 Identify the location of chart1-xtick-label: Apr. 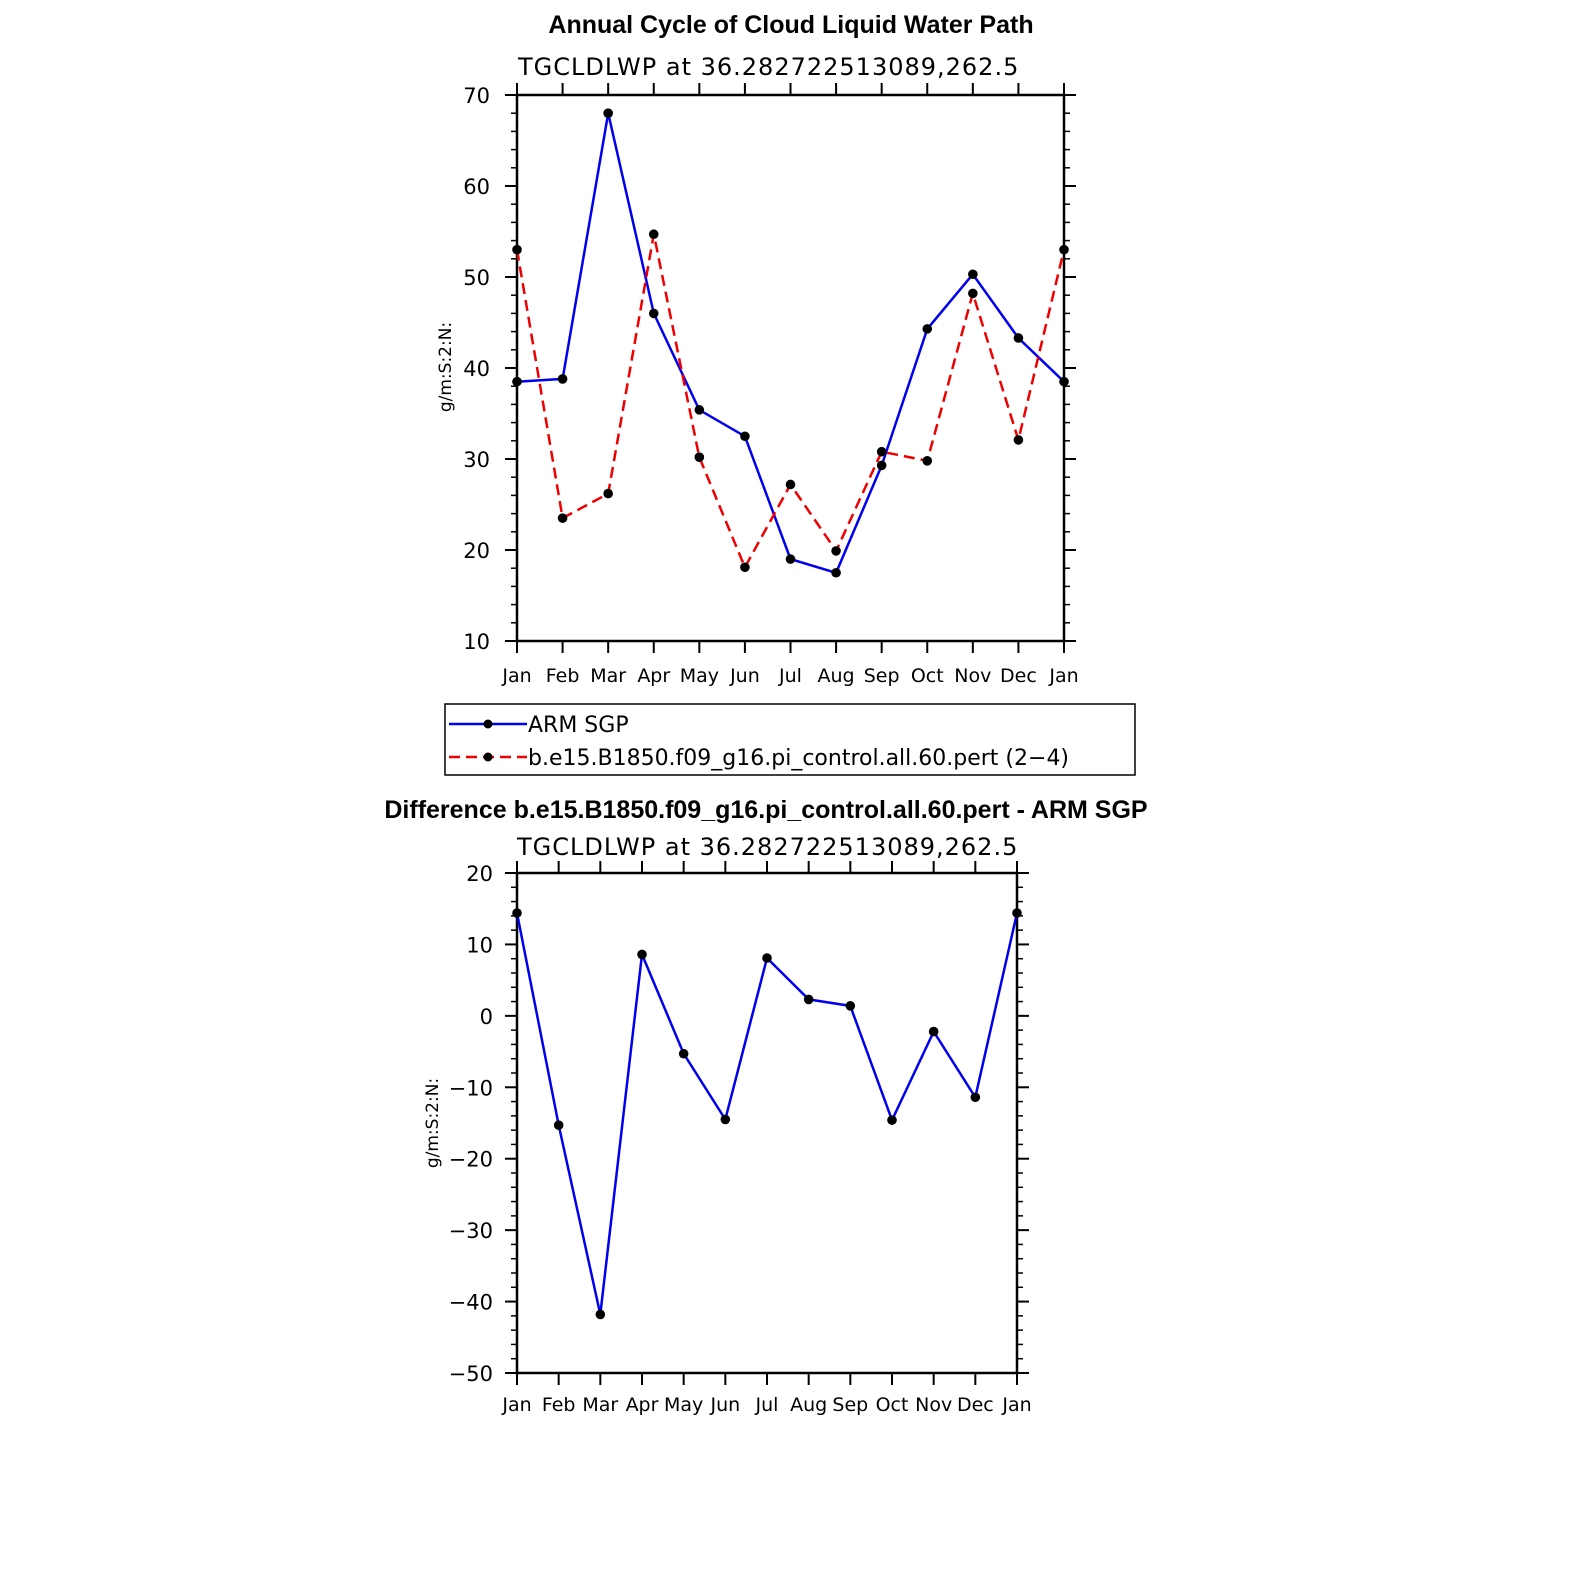
(653, 676).